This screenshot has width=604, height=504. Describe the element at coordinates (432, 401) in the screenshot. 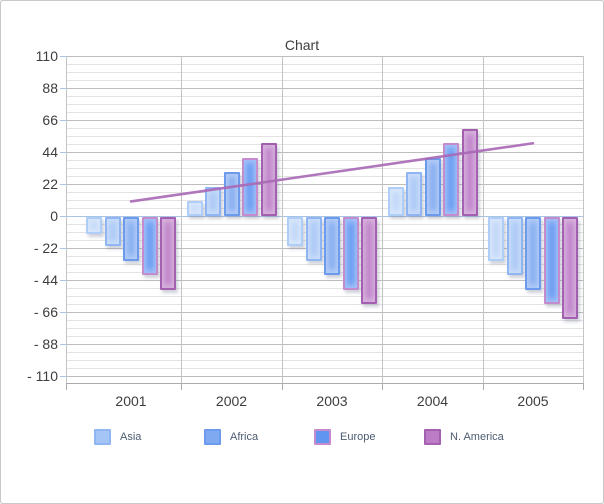

I see `x-axis-label: 2004` at that location.